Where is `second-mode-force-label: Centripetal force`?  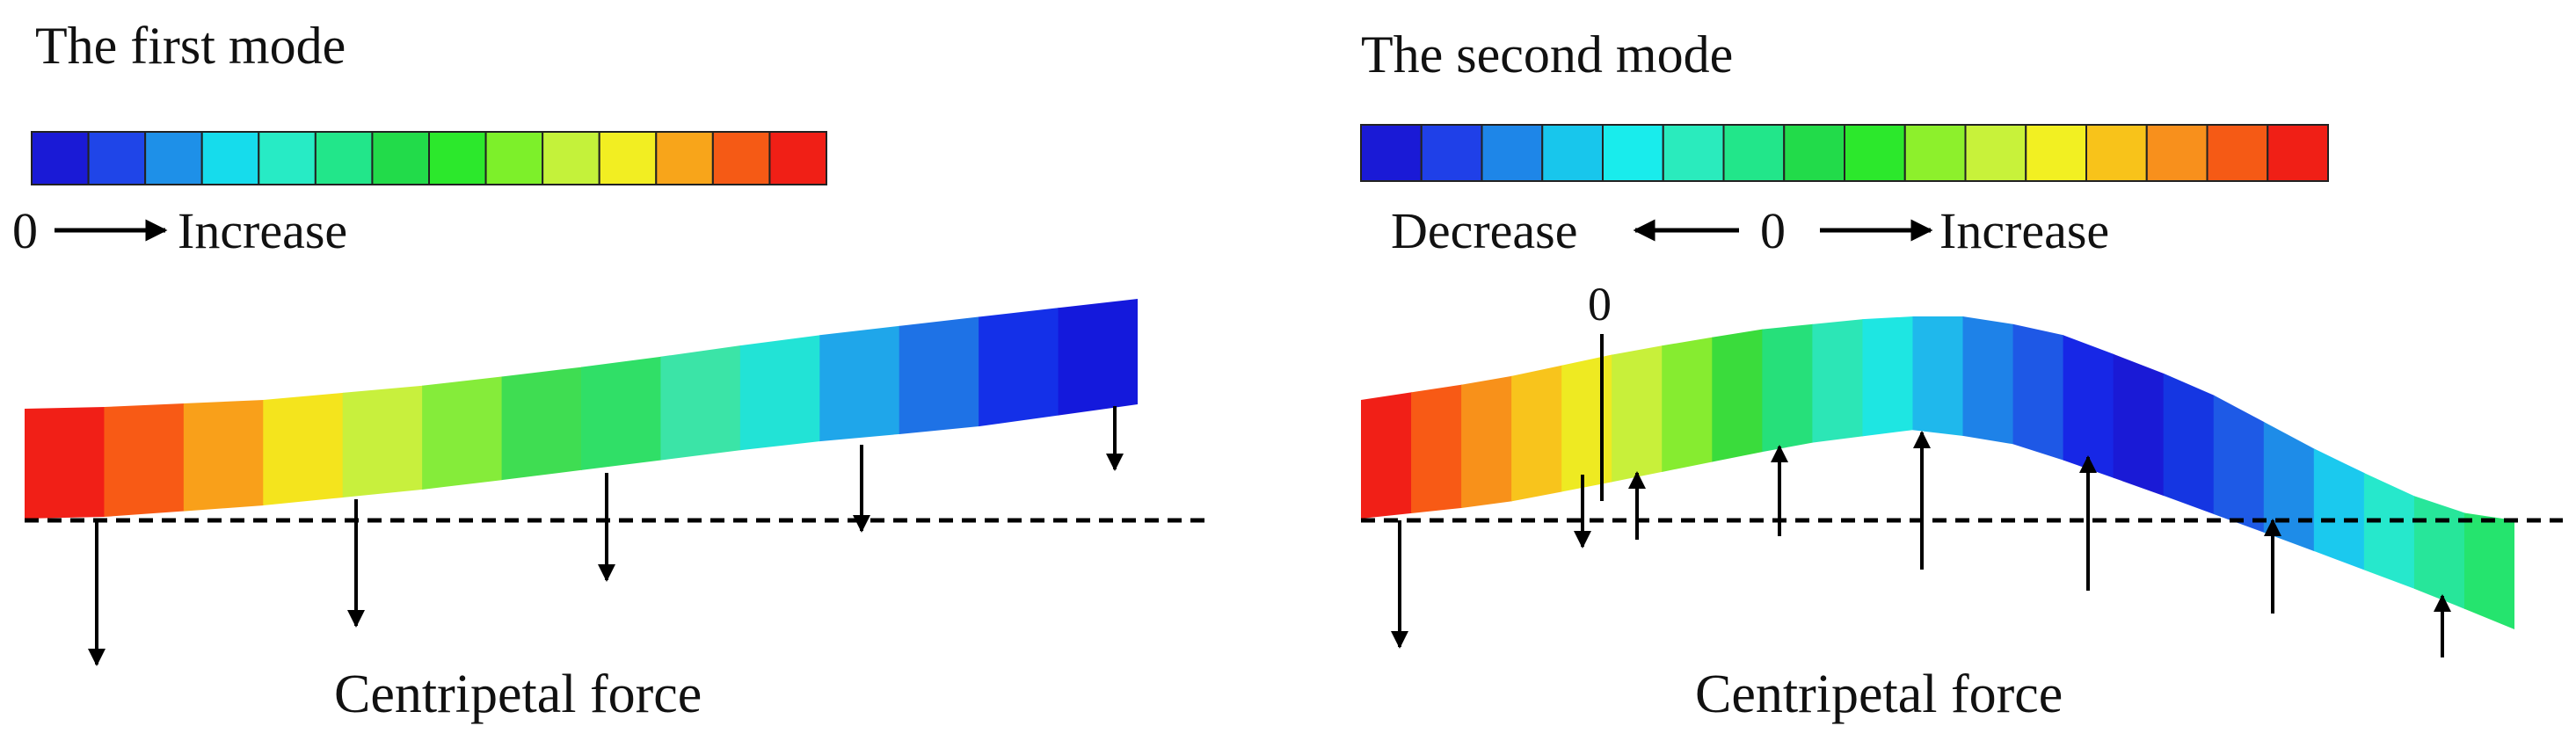 second-mode-force-label: Centripetal force is located at coordinates (1879, 694).